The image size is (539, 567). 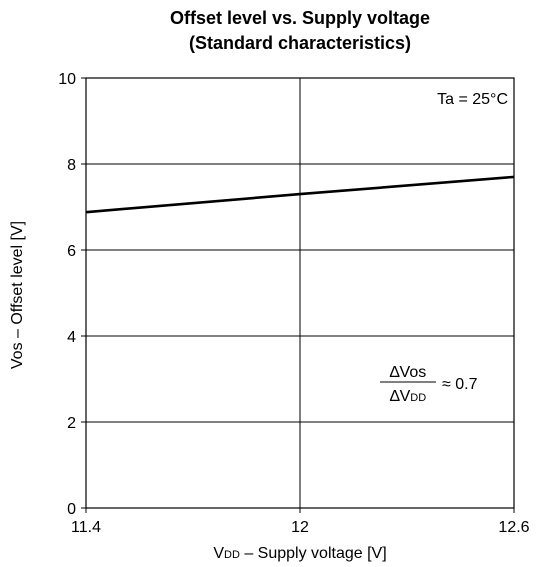 I want to click on ratio-numerator: ∆Vos, so click(x=408, y=372).